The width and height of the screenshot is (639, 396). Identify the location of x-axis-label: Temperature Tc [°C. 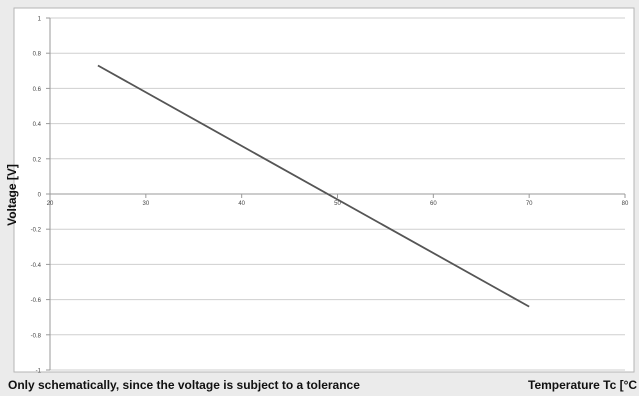
(583, 385).